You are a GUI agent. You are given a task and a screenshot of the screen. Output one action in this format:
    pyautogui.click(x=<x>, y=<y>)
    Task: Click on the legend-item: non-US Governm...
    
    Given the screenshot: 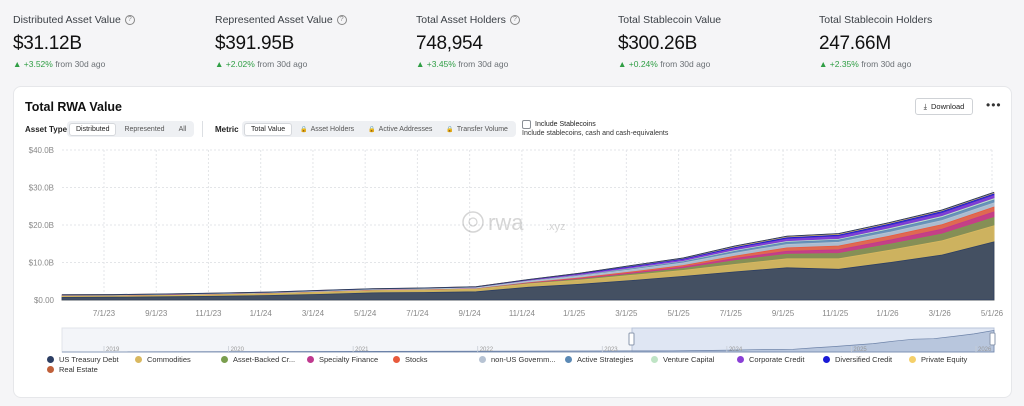 What is the action you would take?
    pyautogui.click(x=517, y=359)
    